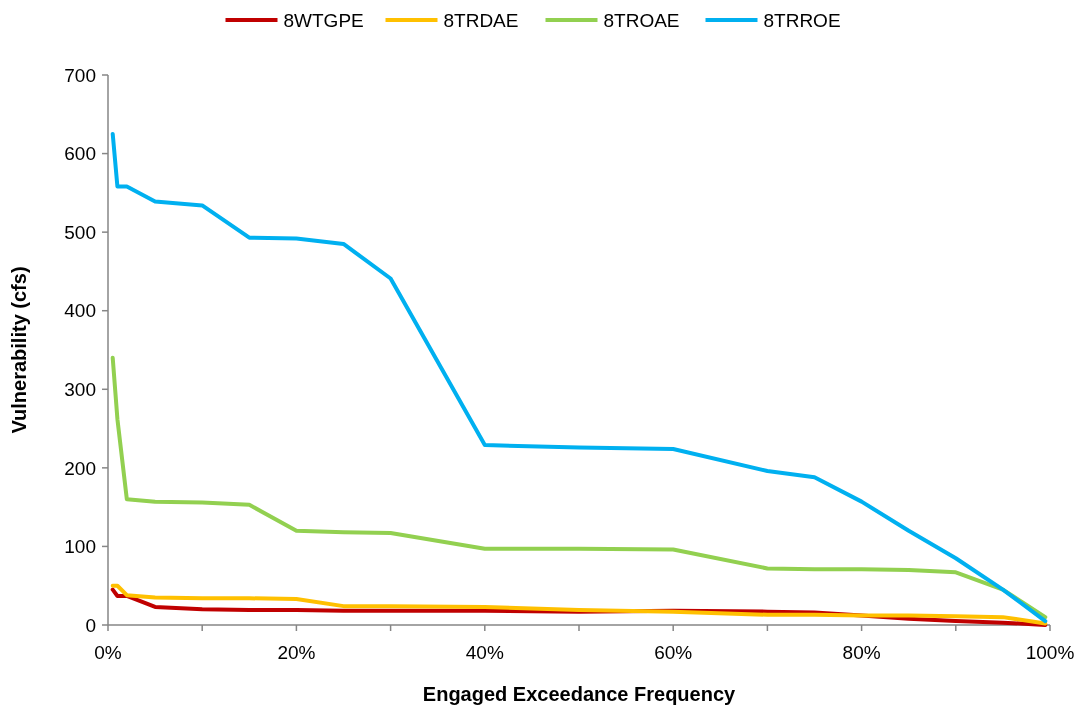 This screenshot has width=1091, height=715. I want to click on y-tick-label: 600, so click(80, 154).